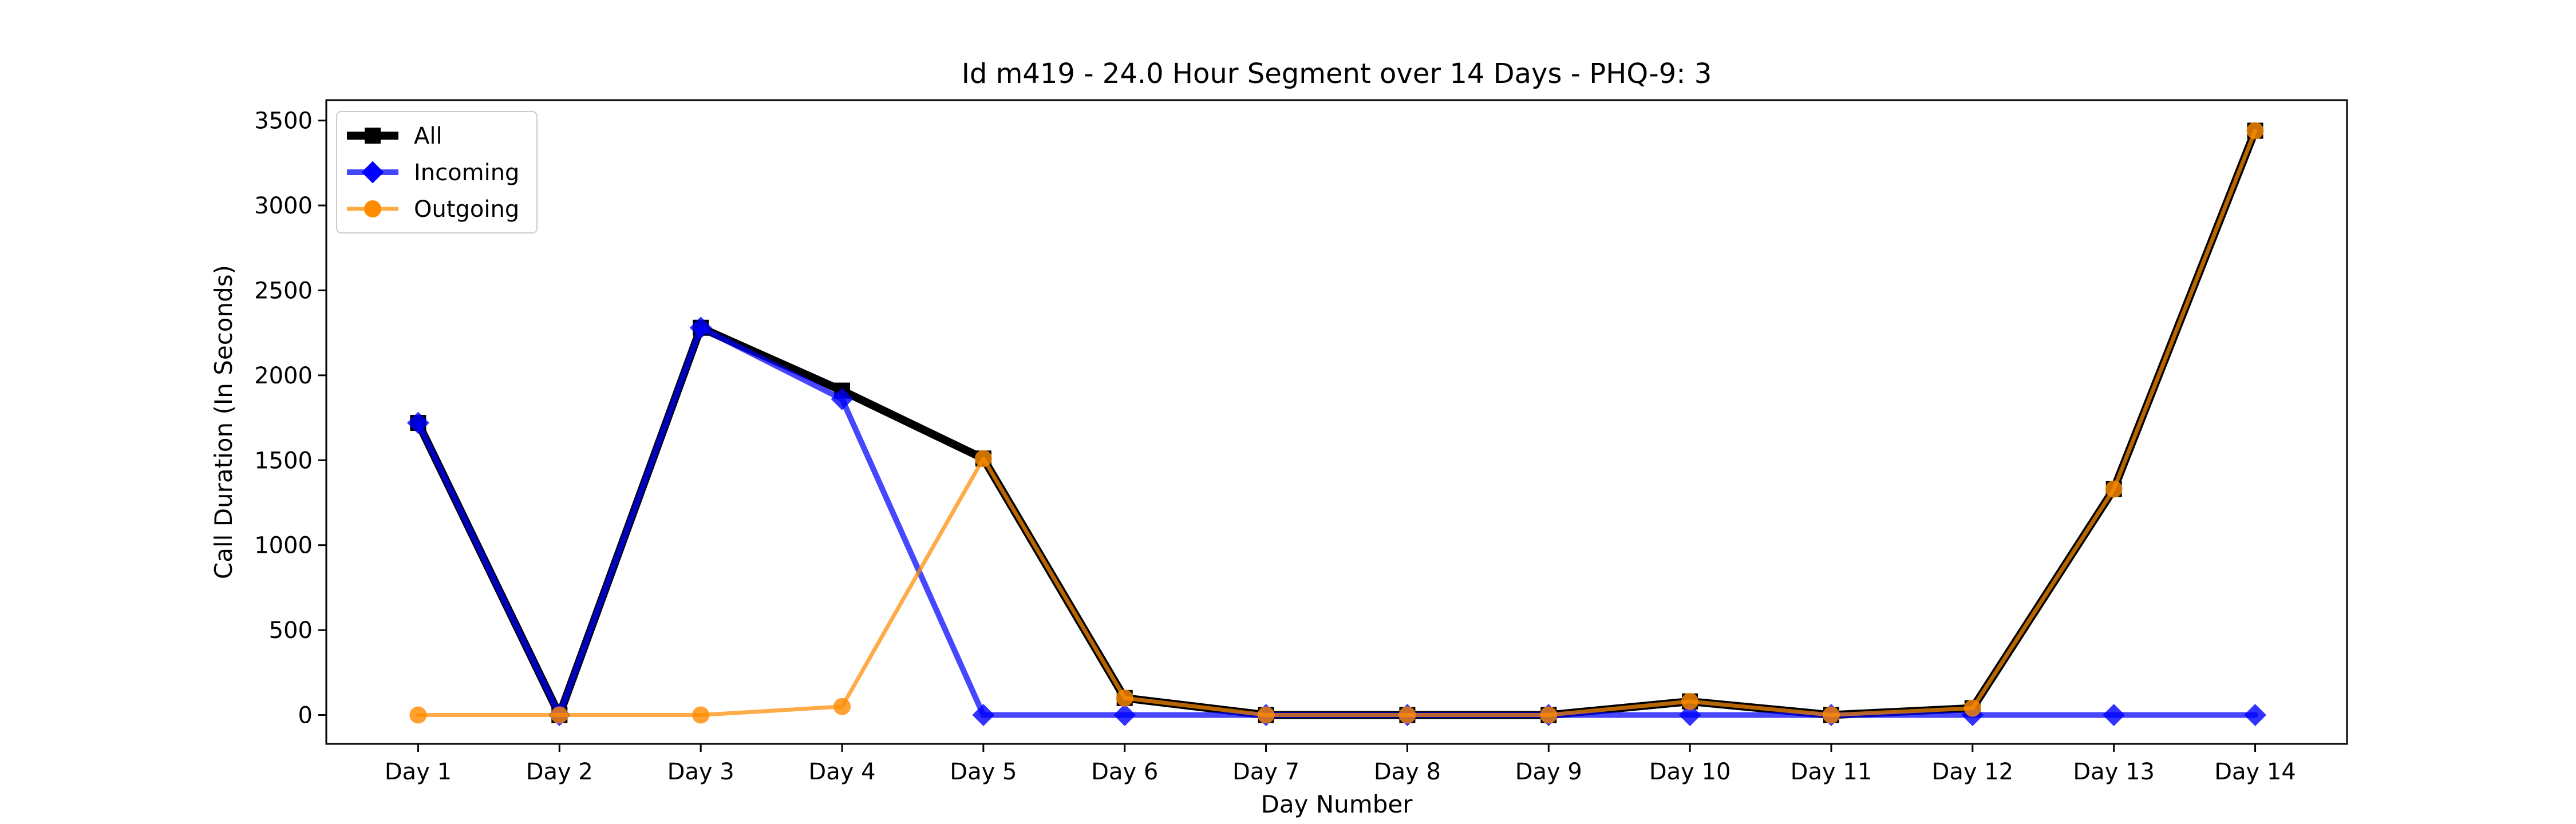 The width and height of the screenshot is (2576, 824). I want to click on x-tick-label-6: Day 7, so click(1265, 772).